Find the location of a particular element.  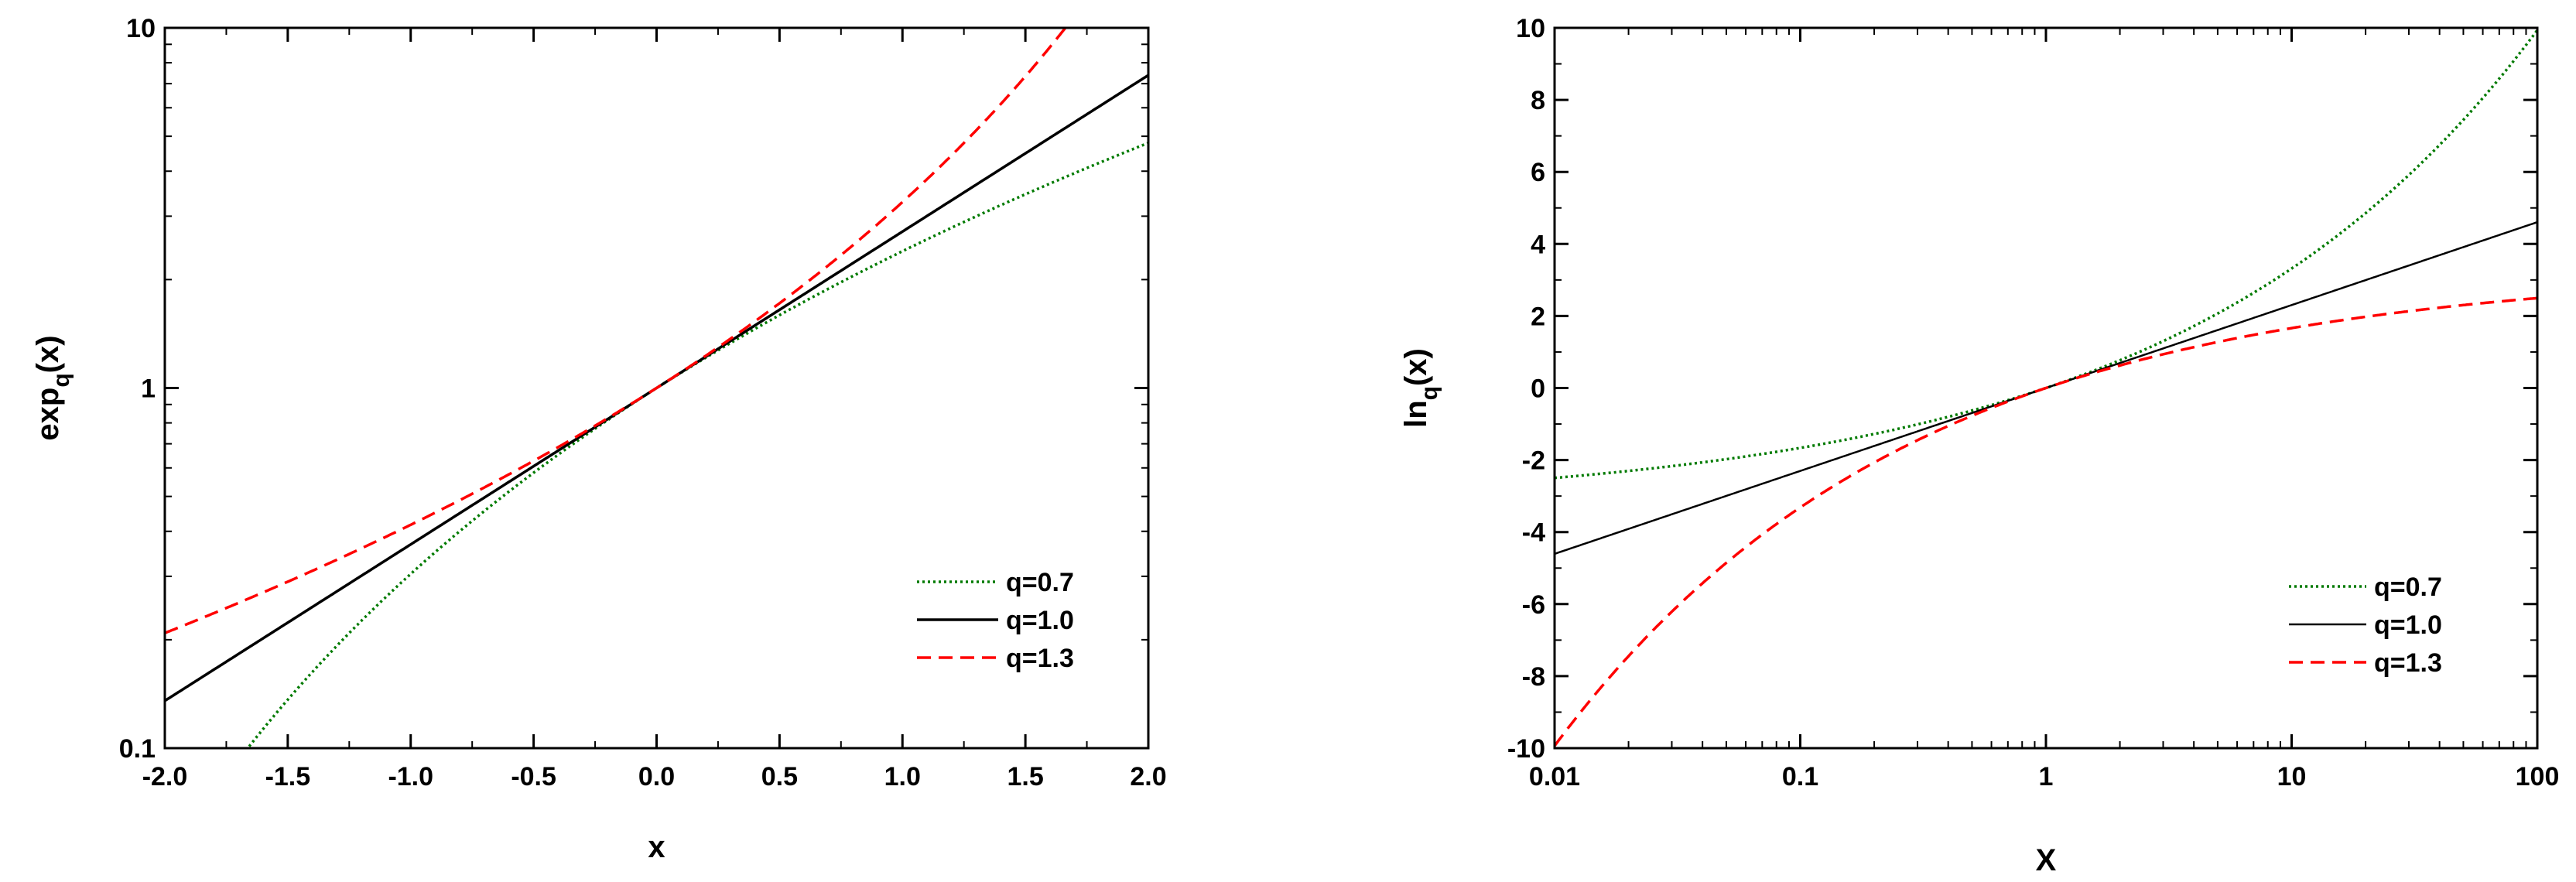

y-tick-label: 8 is located at coordinates (1538, 101).